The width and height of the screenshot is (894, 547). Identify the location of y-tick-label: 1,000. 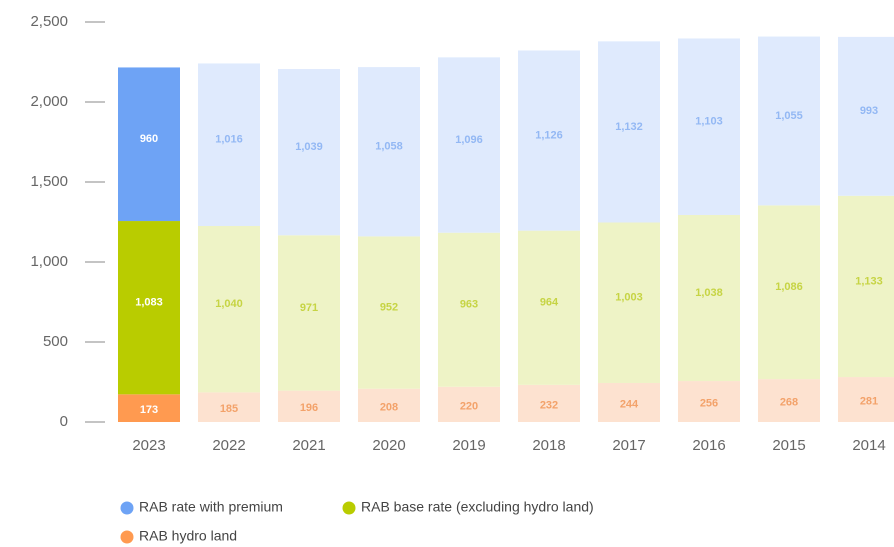
(49, 261).